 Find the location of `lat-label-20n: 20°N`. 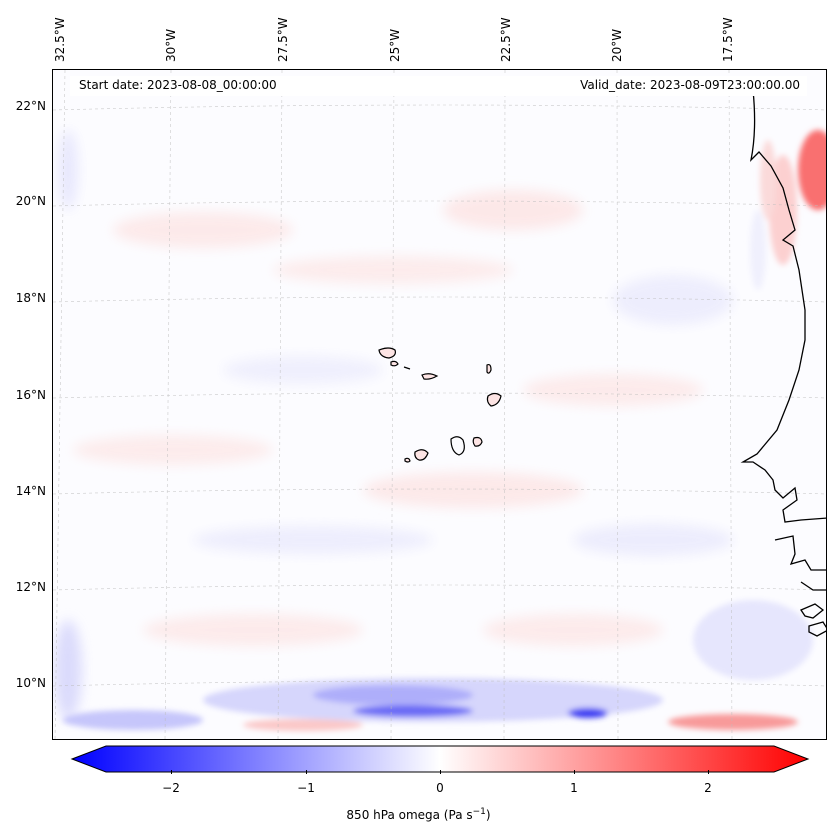

lat-label-20n: 20°N is located at coordinates (30, 201).